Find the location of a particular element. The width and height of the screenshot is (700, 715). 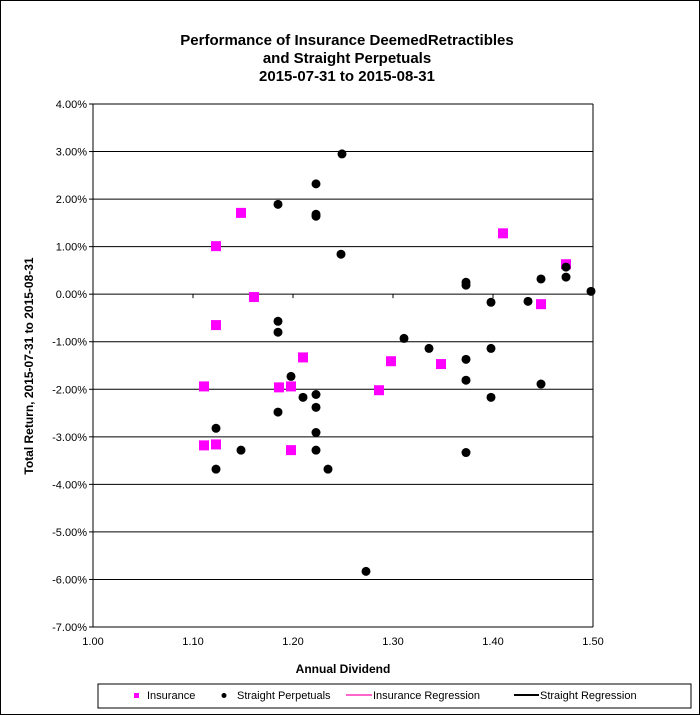

x-tick-label: 1.50 is located at coordinates (592, 642).